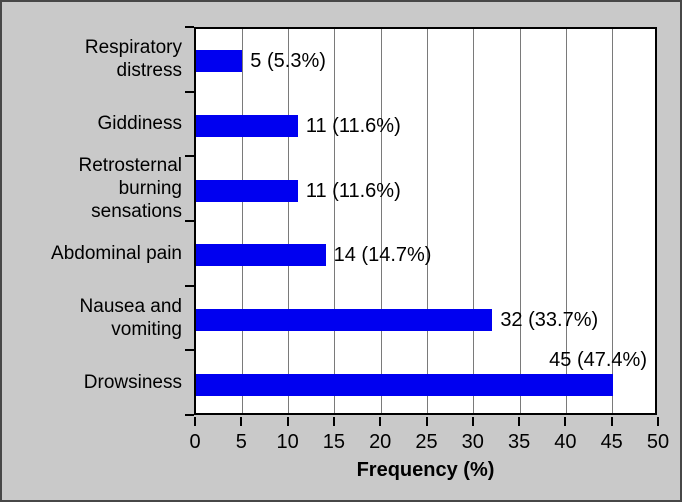 The image size is (682, 502). What do you see at coordinates (140, 124) in the screenshot?
I see `category-label: Giddiness` at bounding box center [140, 124].